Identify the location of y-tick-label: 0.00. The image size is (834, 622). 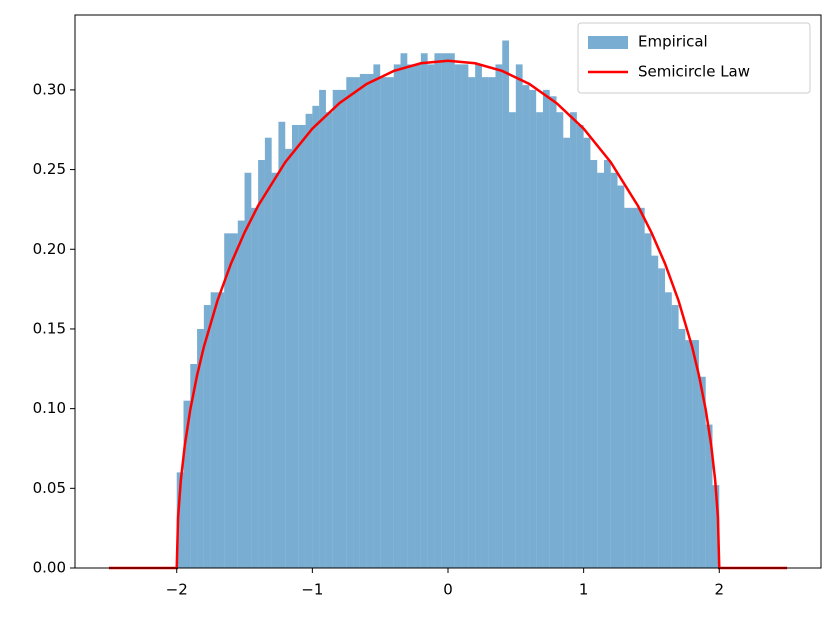
(49, 568).